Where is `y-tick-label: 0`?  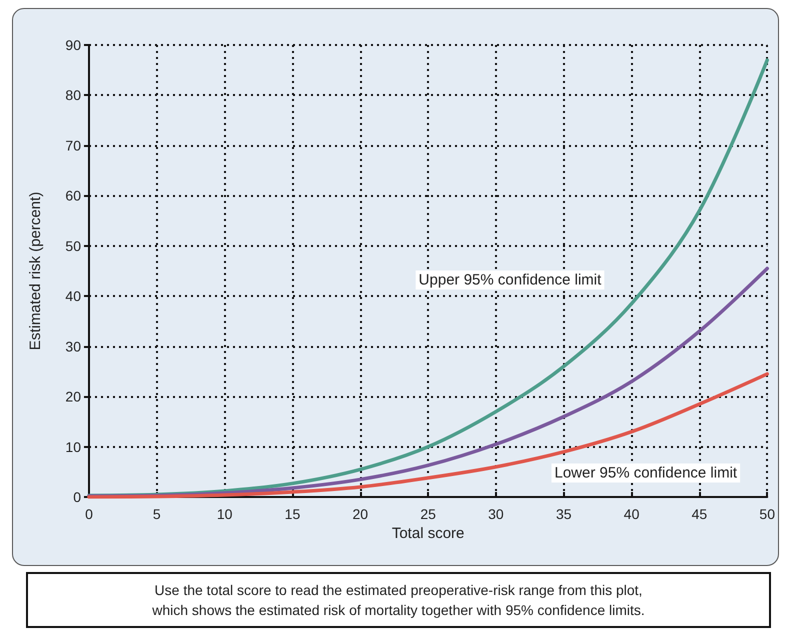 y-tick-label: 0 is located at coordinates (77, 497).